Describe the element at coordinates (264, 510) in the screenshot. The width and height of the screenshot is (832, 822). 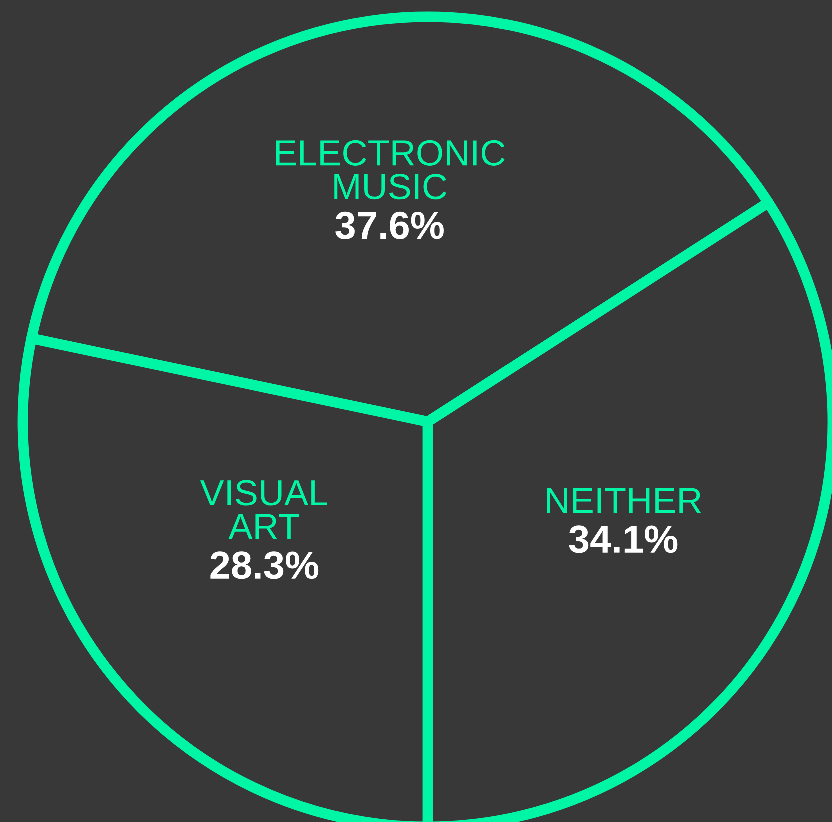
I see `slice-label: VISUAL ART` at that location.